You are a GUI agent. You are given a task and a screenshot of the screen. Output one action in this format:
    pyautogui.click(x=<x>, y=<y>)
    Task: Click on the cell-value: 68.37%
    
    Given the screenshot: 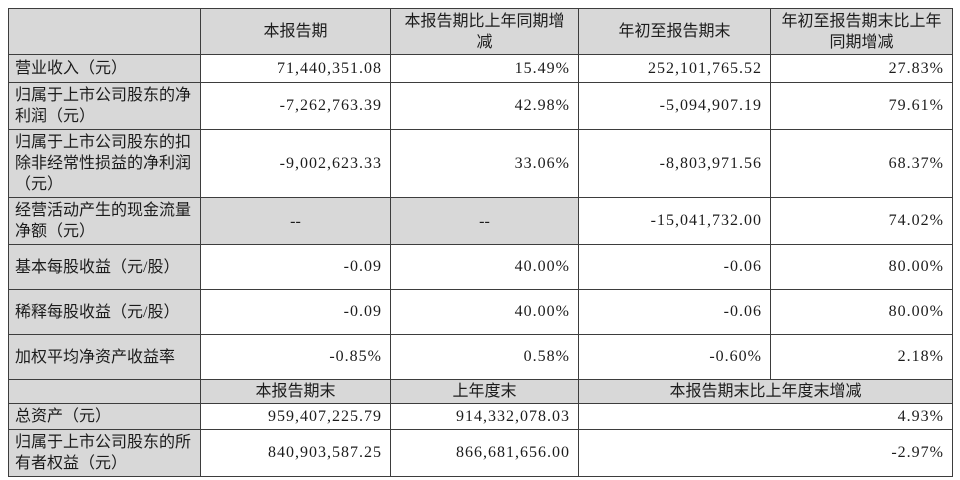 What is the action you would take?
    pyautogui.click(x=861, y=163)
    